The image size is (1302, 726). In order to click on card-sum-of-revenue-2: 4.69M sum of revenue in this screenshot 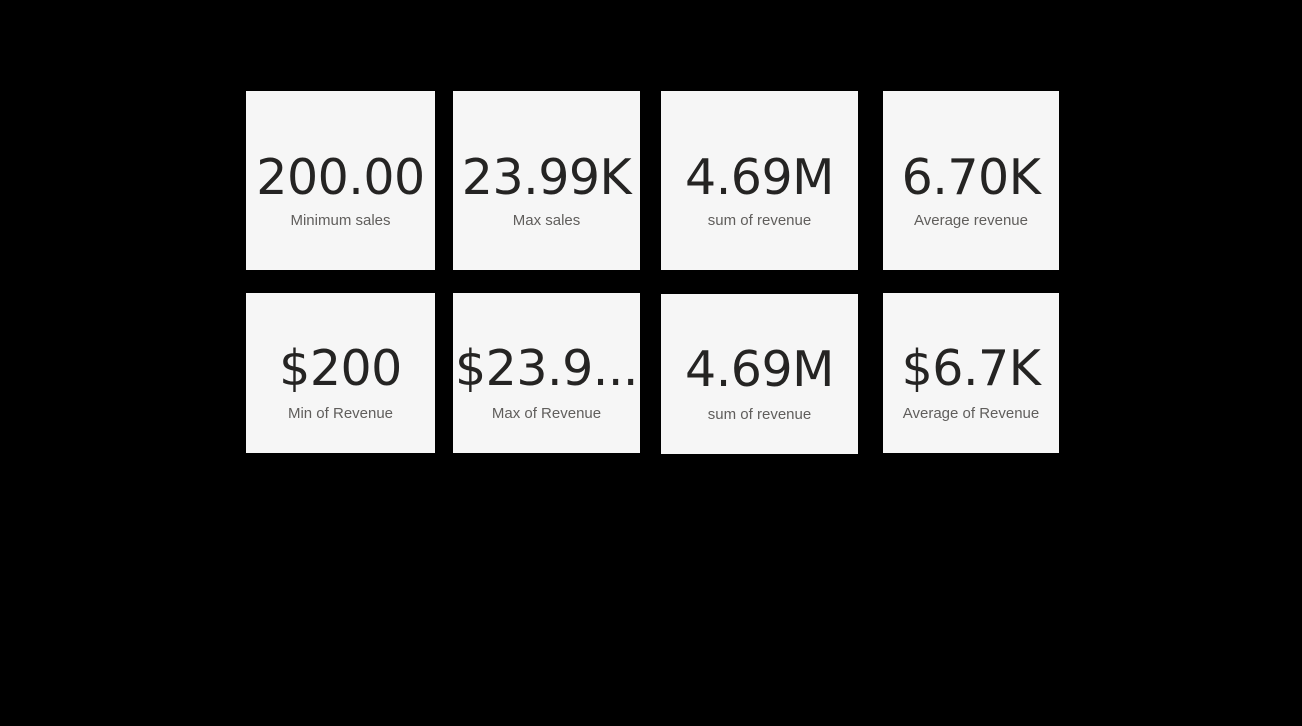, I will do `click(759, 374)`.